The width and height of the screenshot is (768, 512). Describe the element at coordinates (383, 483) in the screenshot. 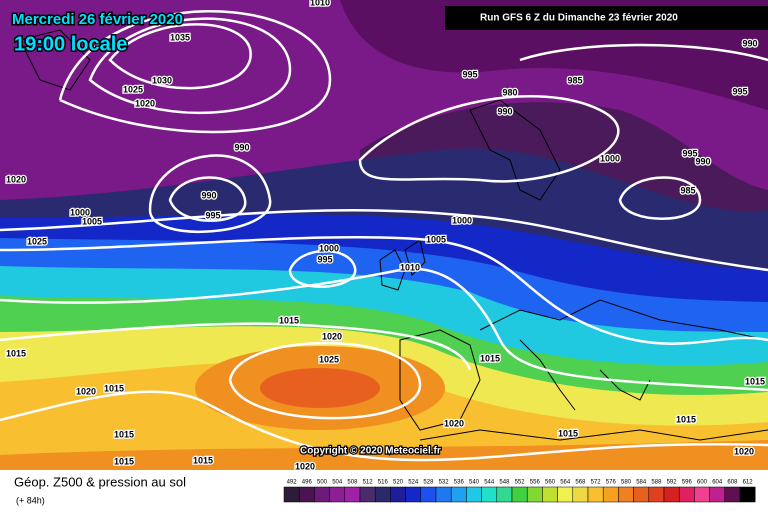

I see `scale-label: 516` at that location.